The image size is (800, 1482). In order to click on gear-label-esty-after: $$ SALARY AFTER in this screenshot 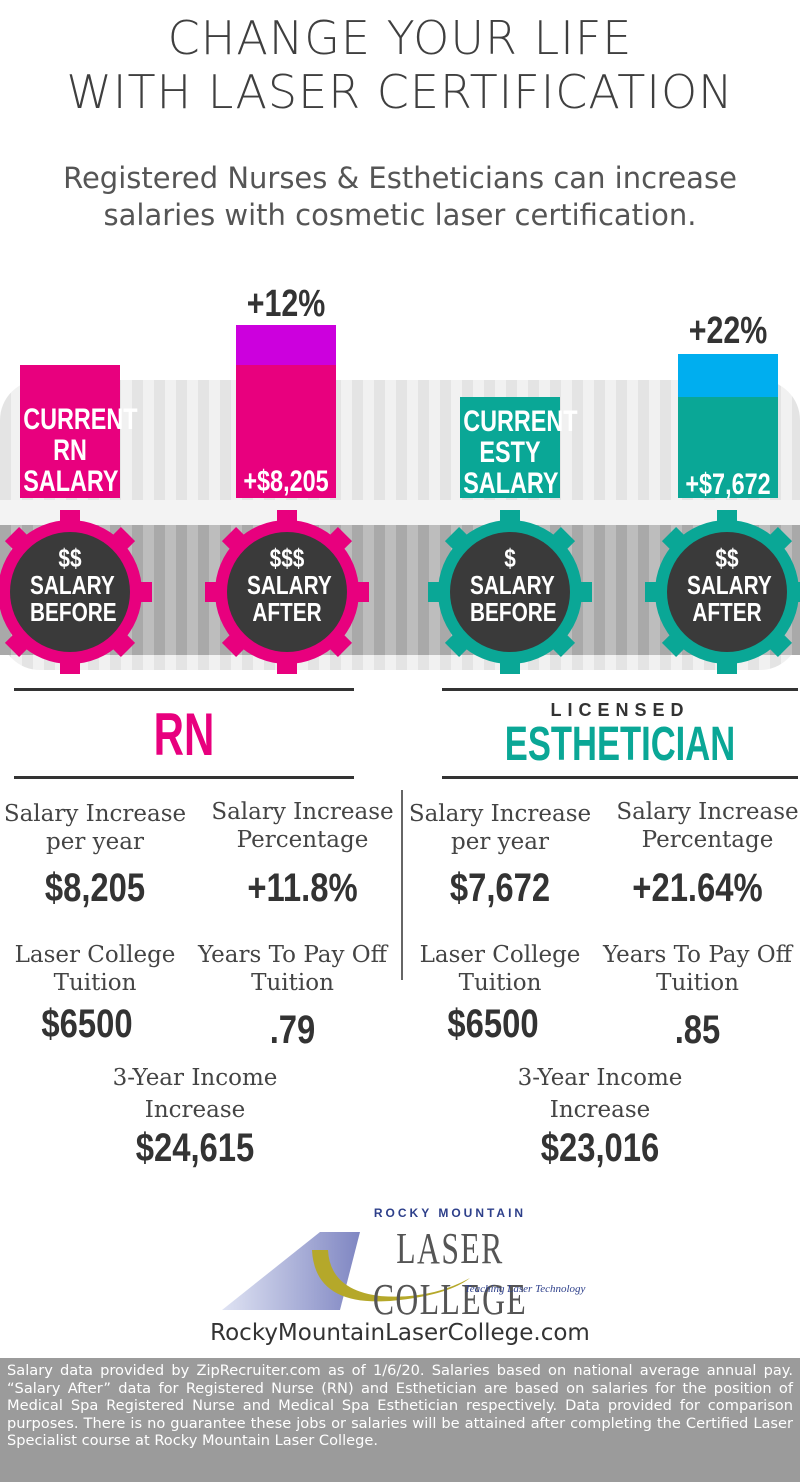, I will do `click(729, 585)`.